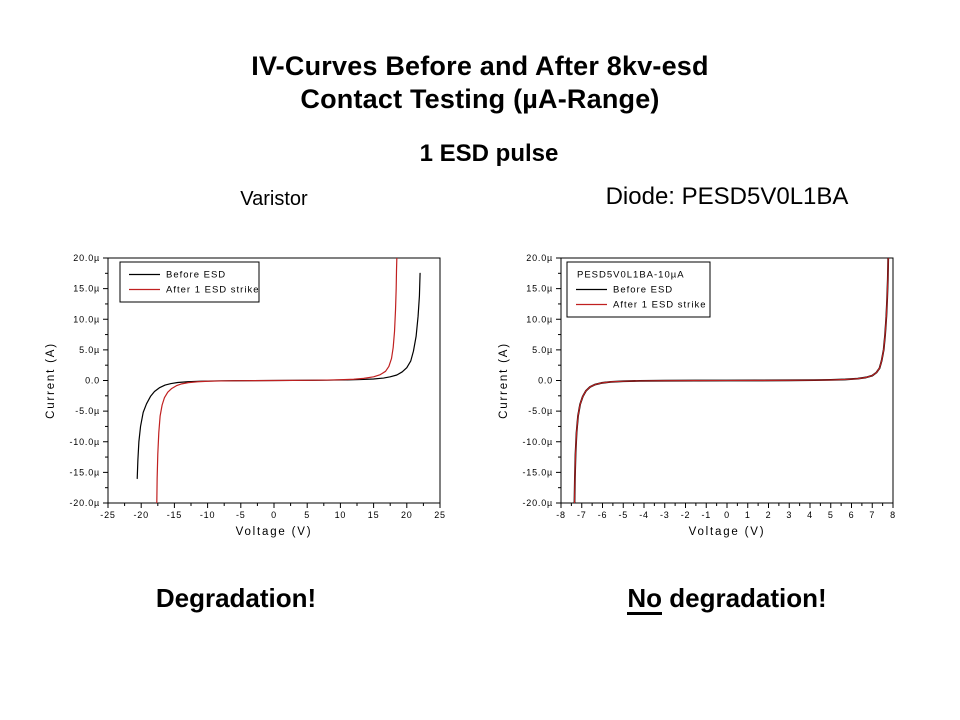 This screenshot has height=720, width=960. Describe the element at coordinates (341, 515) in the screenshot. I see `svg-text: 10` at that location.